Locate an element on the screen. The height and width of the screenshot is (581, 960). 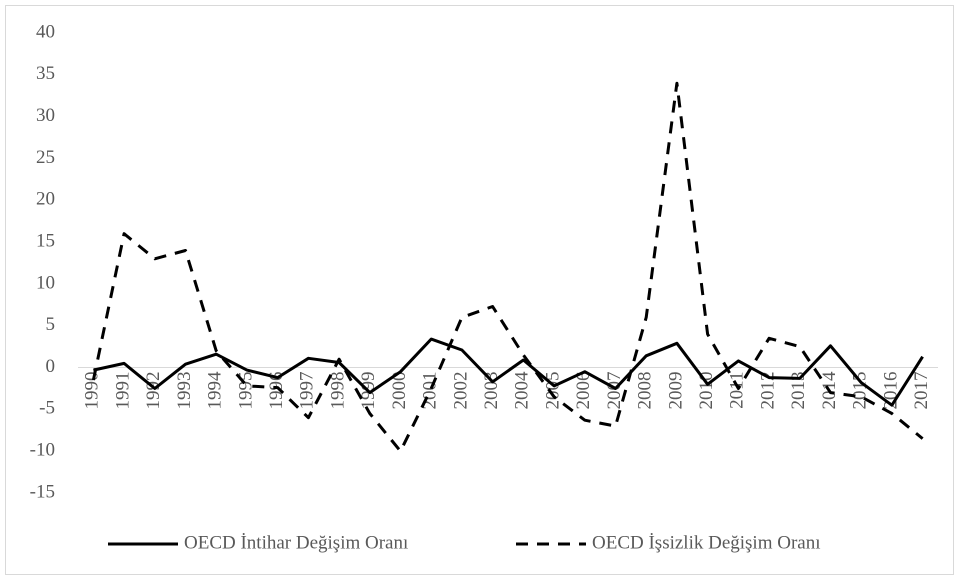
x-tick-label: 2011 is located at coordinates (737, 390).